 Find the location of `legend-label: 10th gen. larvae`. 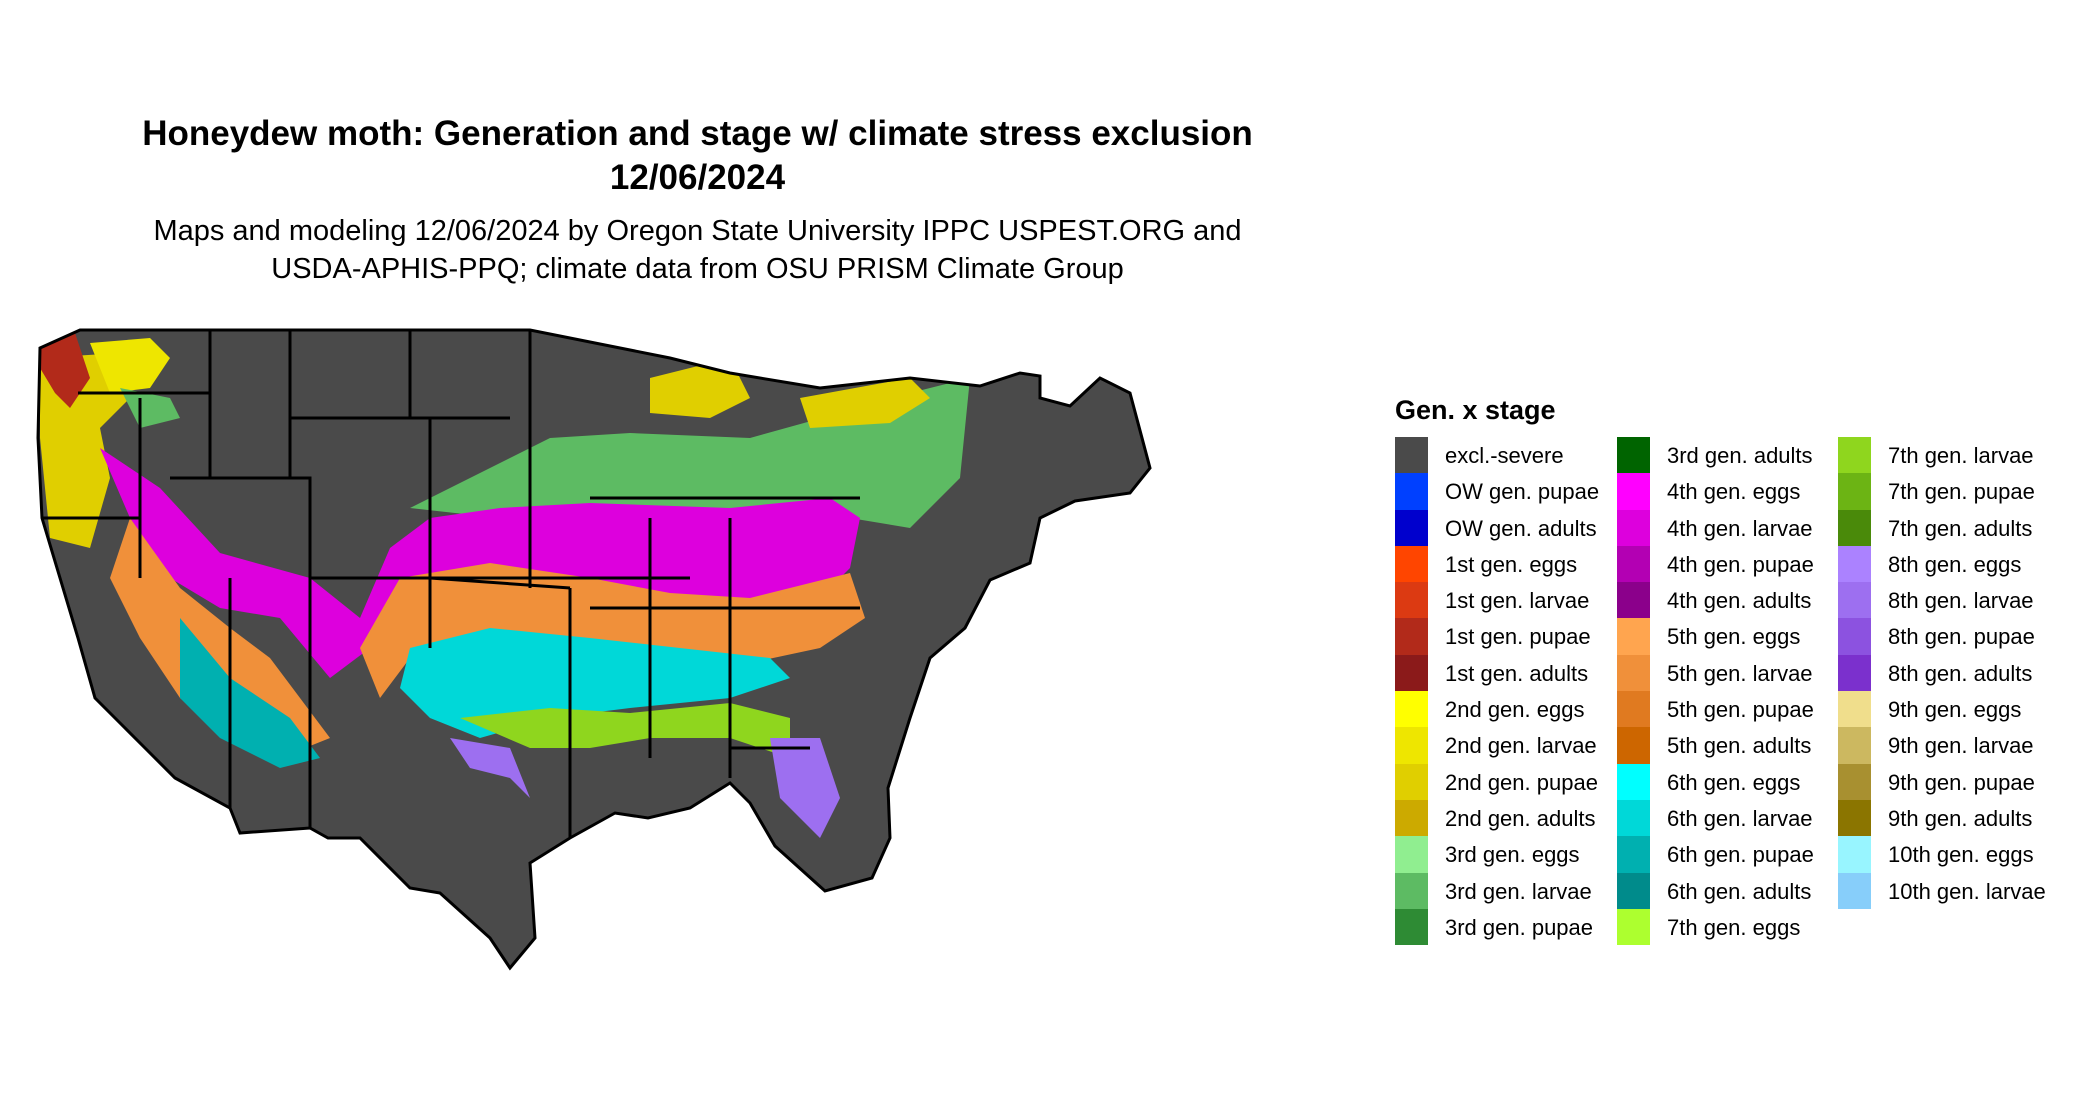

legend-label: 10th gen. larvae is located at coordinates (1967, 891).